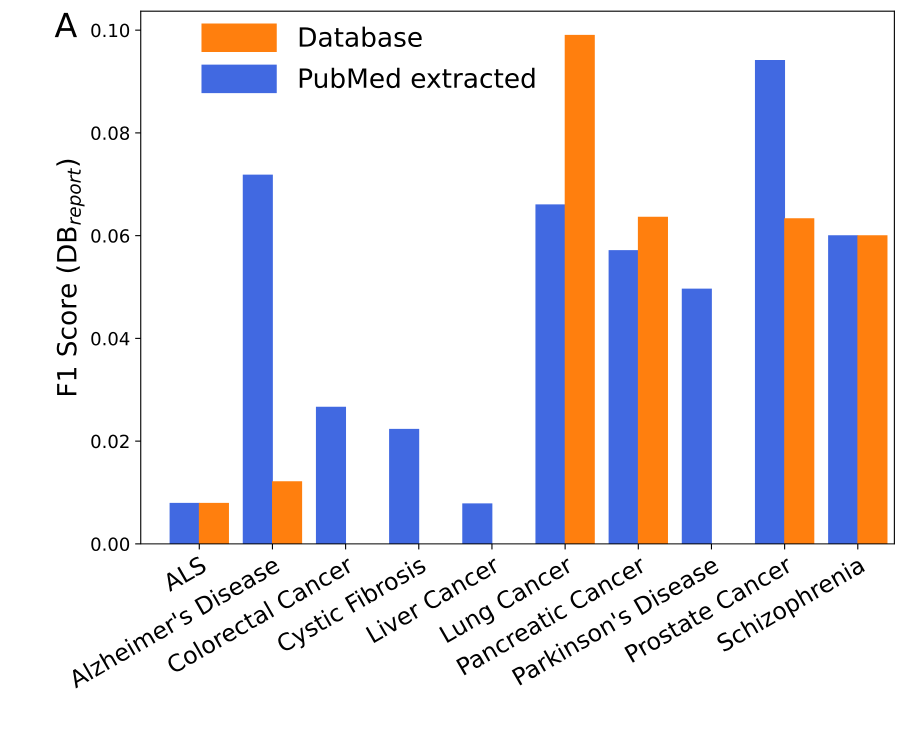  Describe the element at coordinates (110, 133) in the screenshot. I see `y-tick-label: 0.08` at that location.